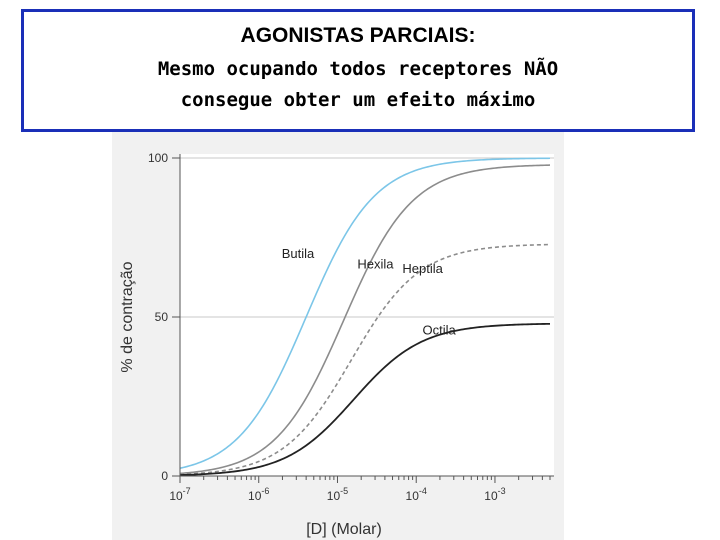  What do you see at coordinates (439, 329) in the screenshot?
I see `series-label-octila: Octila` at bounding box center [439, 329].